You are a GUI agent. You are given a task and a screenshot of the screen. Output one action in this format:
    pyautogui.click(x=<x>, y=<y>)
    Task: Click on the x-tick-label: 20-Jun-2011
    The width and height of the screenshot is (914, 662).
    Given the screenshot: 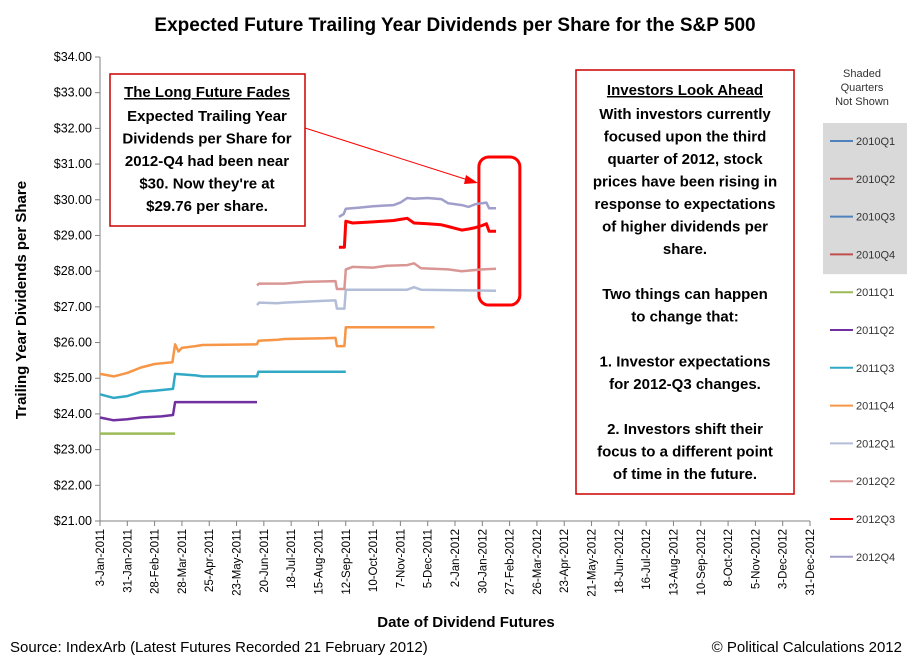 What is the action you would take?
    pyautogui.click(x=265, y=561)
    